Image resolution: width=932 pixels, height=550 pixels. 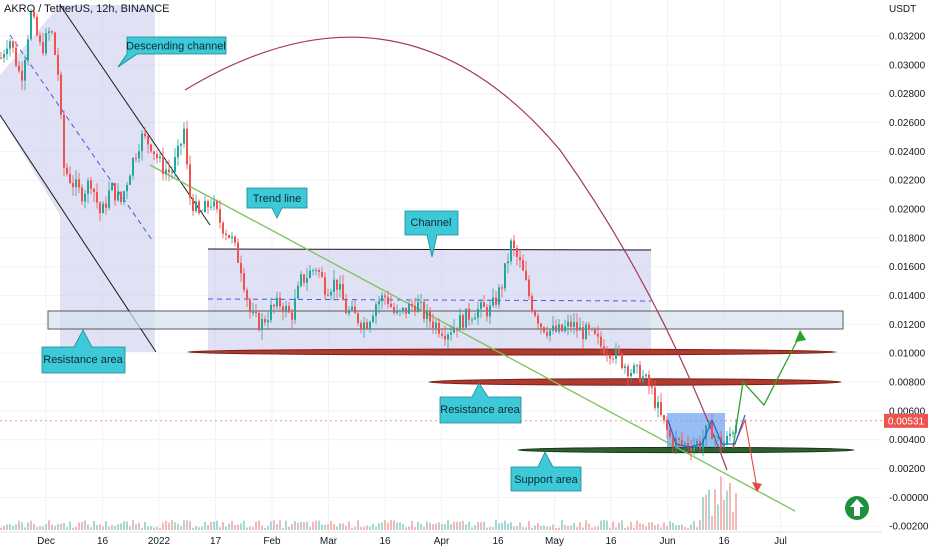 I want to click on x-tick-label: Jul, so click(x=780, y=541).